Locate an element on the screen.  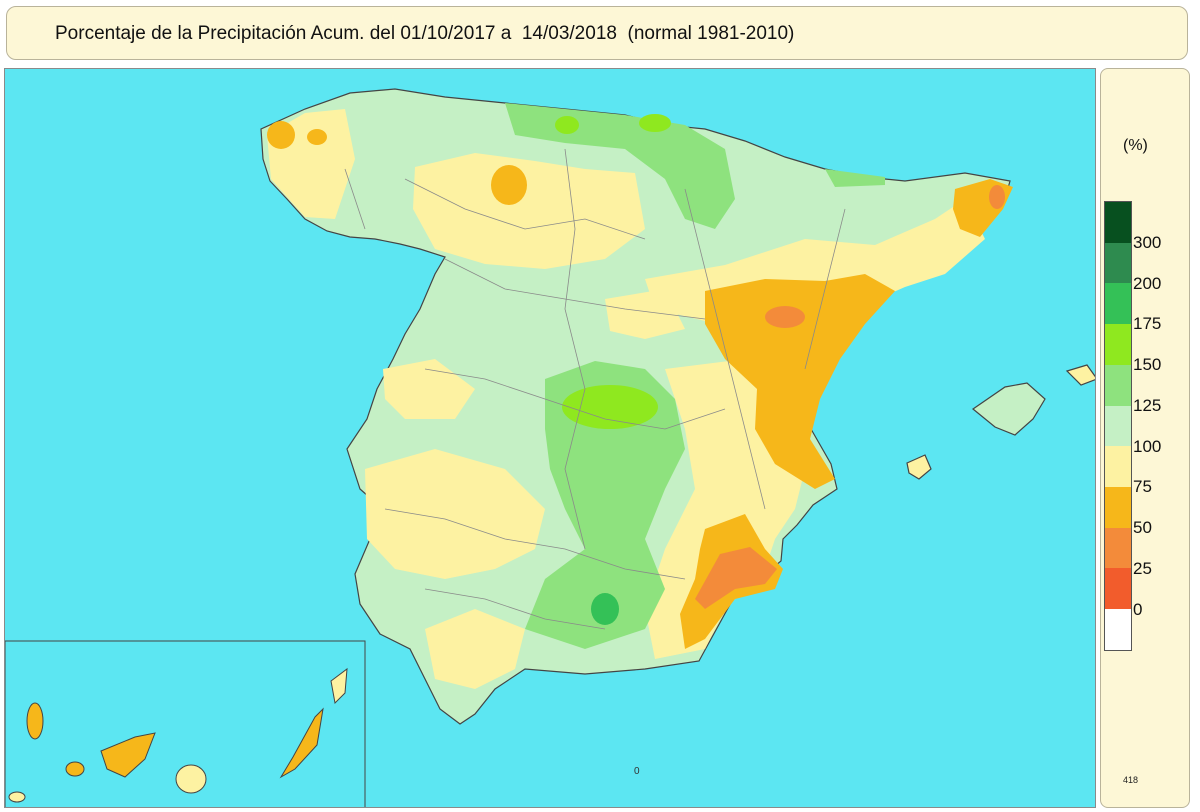
legend-tick: 200 is located at coordinates (1147, 283).